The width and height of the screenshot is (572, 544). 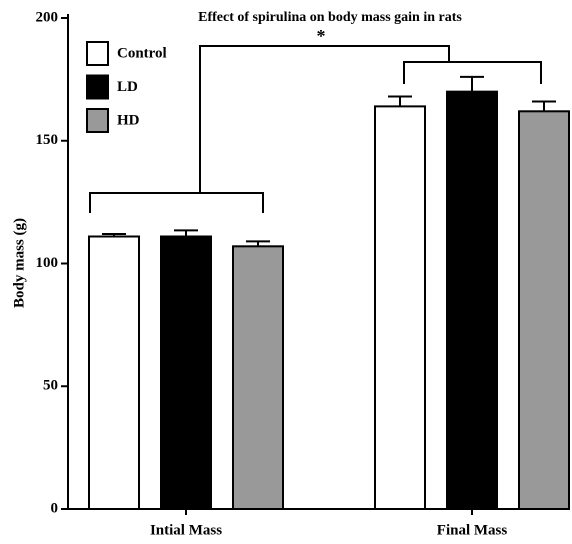 What do you see at coordinates (47, 17) in the screenshot?
I see `y-tick-label: 200` at bounding box center [47, 17].